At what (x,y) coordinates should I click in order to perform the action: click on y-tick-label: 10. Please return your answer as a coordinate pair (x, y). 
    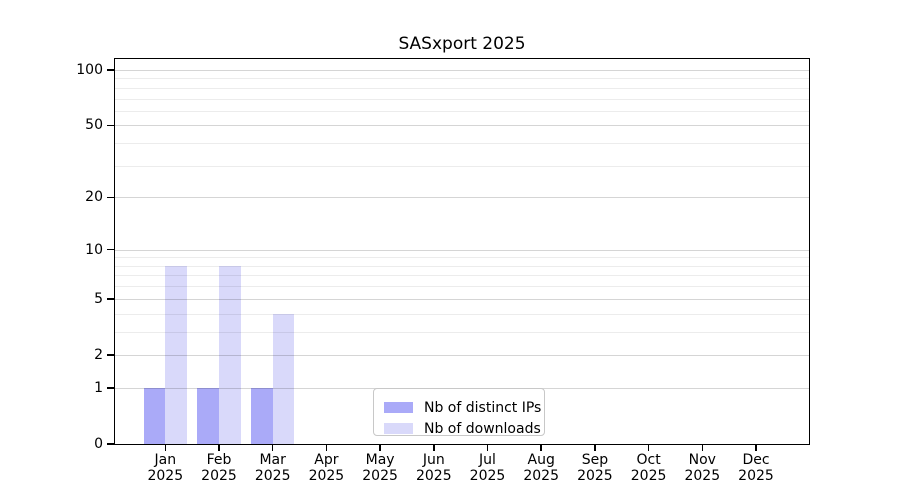
    Looking at the image, I should click on (94, 249).